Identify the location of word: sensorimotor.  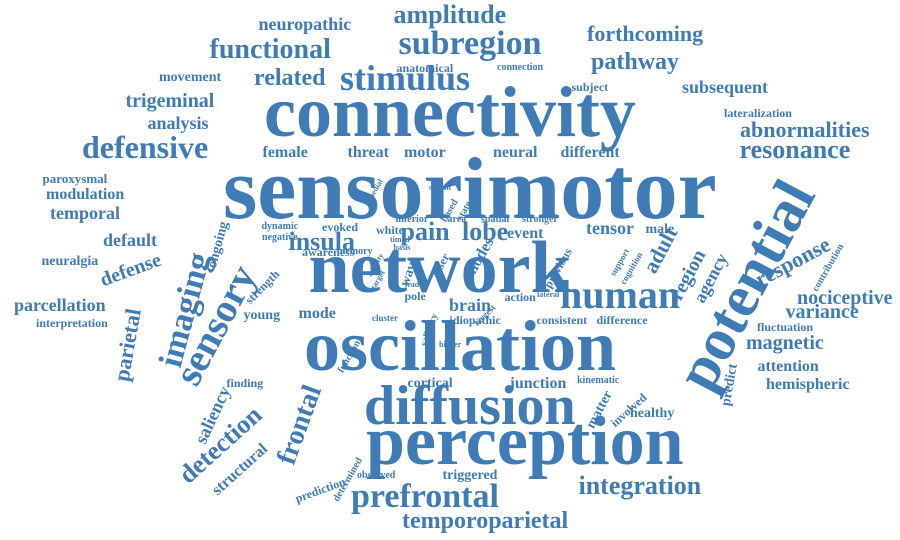
(470, 189).